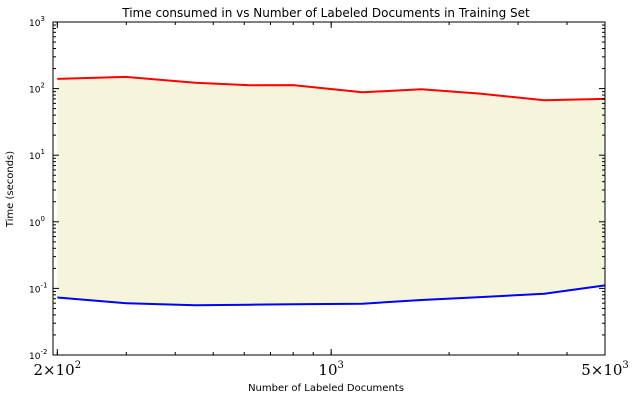 This screenshot has width=632, height=401. I want to click on y-tick-label: 10⁻¹, so click(38, 288).